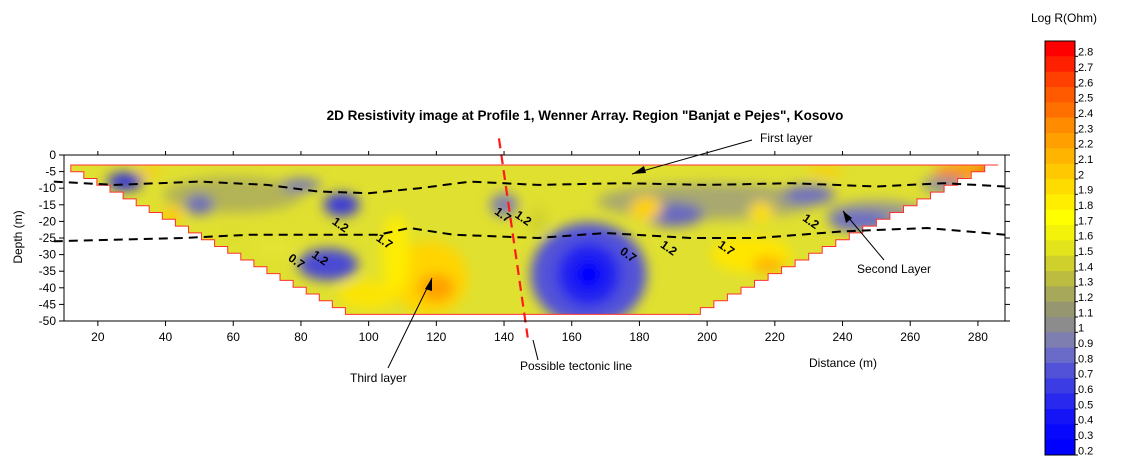 Image resolution: width=1125 pixels, height=459 pixels. What do you see at coordinates (98, 337) in the screenshot?
I see `x-tick-label: 20` at bounding box center [98, 337].